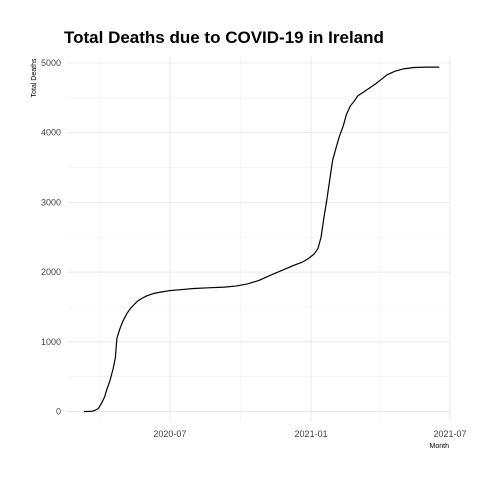  Describe the element at coordinates (58, 412) in the screenshot. I see `y-tick-label: 0` at that location.